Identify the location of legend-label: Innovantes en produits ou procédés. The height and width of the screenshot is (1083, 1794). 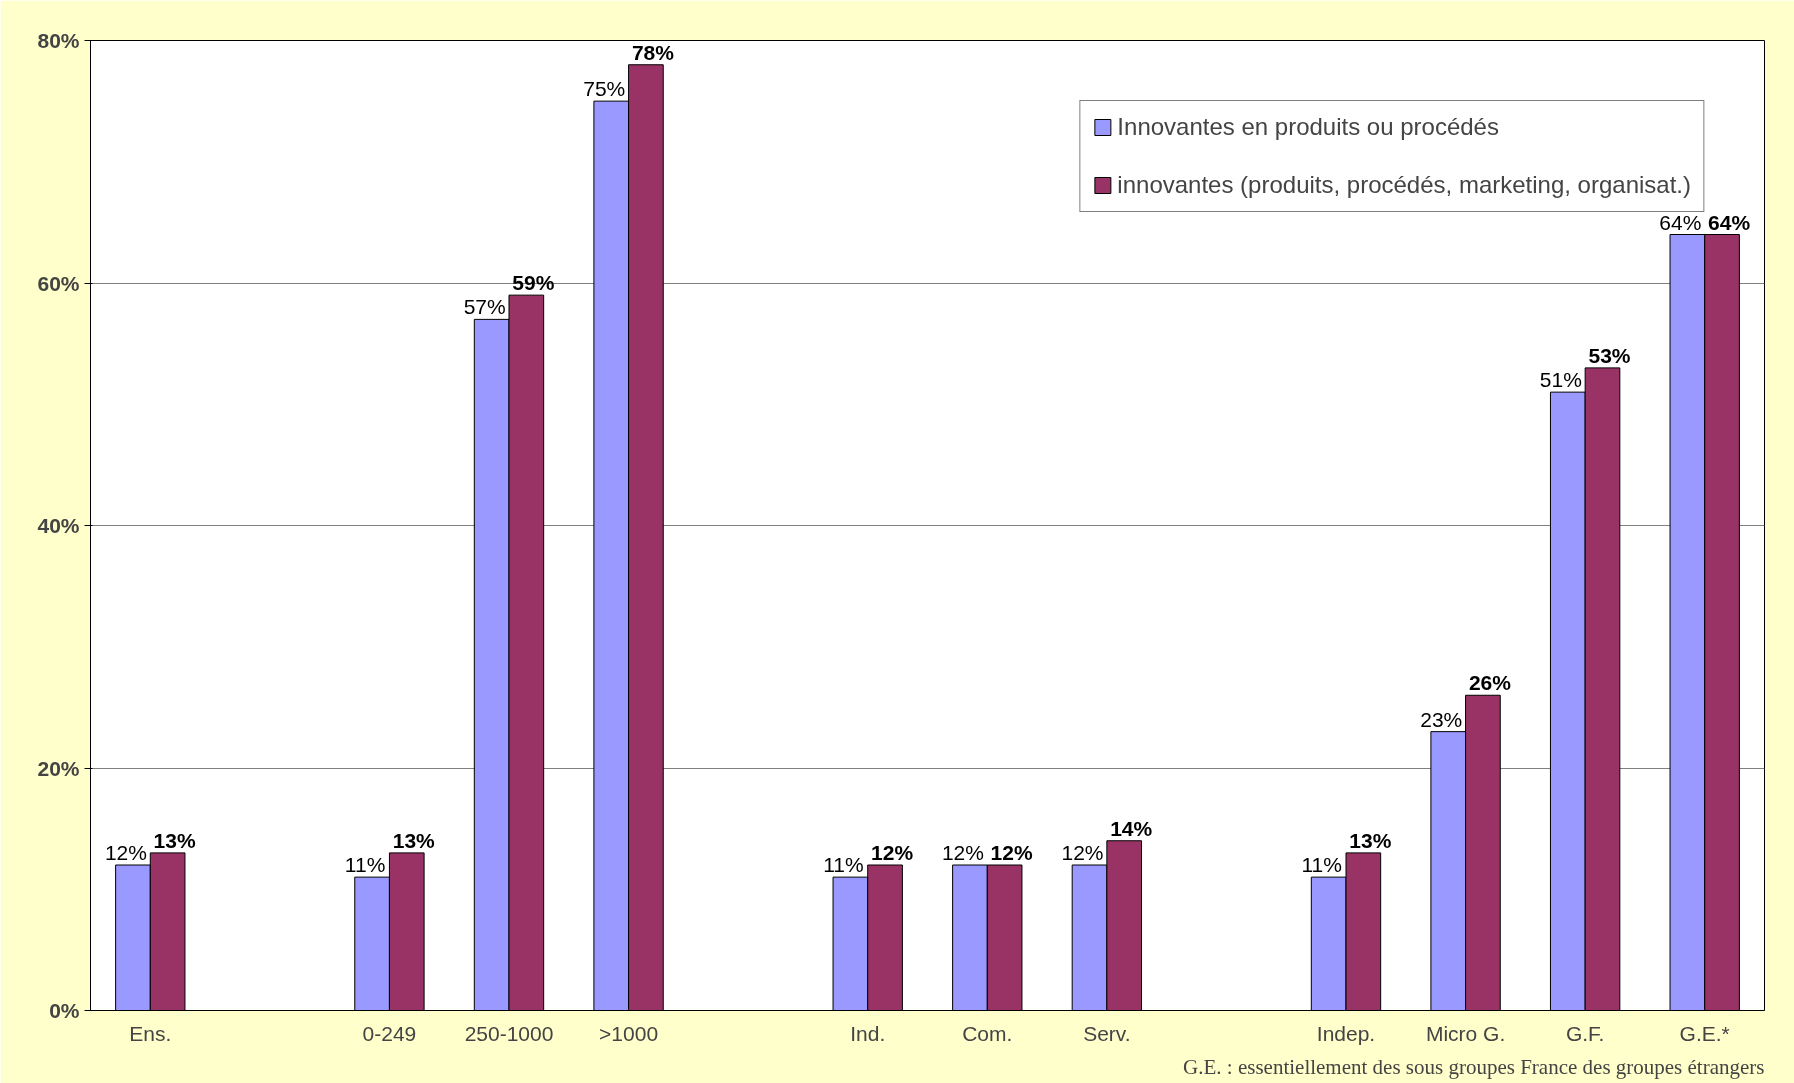
(1308, 127).